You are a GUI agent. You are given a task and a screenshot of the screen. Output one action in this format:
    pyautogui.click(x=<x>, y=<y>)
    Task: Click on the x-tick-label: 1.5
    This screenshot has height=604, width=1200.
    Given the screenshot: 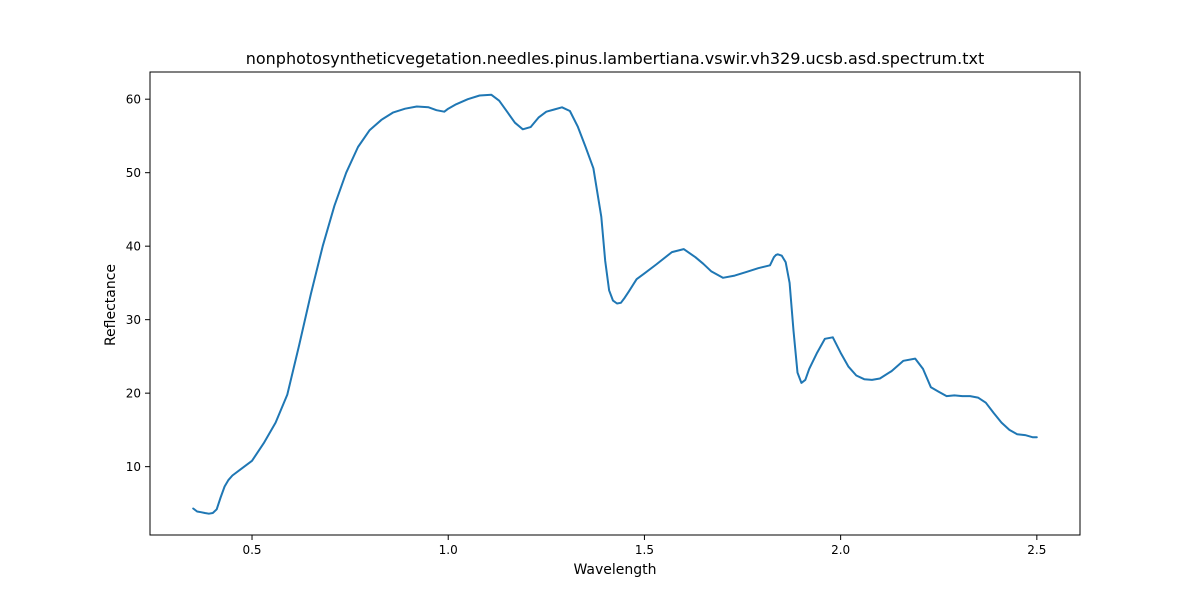 What is the action you would take?
    pyautogui.click(x=644, y=550)
    